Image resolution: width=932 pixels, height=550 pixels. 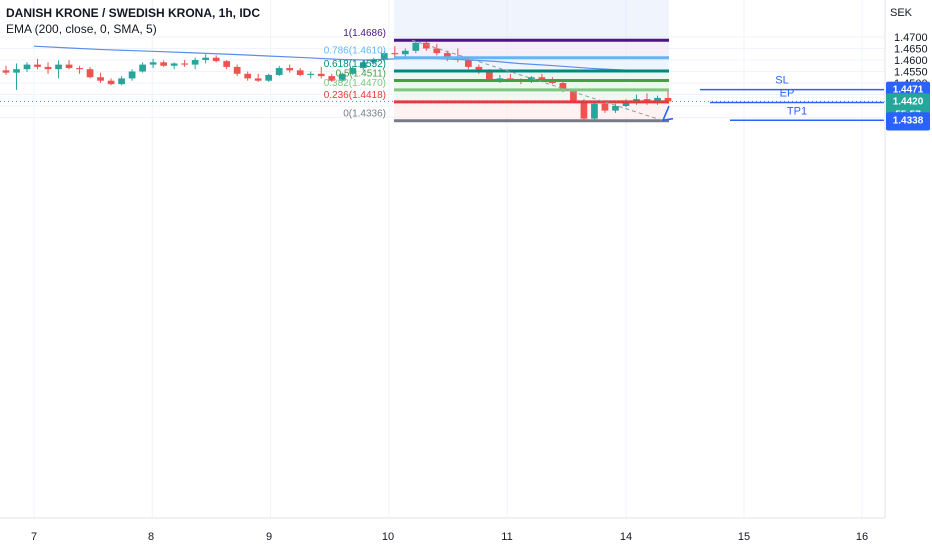 I want to click on time-tick-label: 9, so click(x=269, y=537).